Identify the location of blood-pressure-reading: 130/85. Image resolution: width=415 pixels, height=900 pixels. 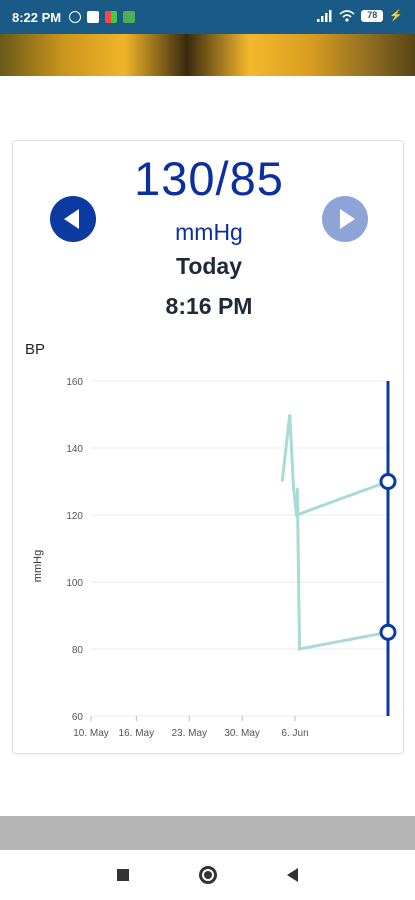
(209, 178).